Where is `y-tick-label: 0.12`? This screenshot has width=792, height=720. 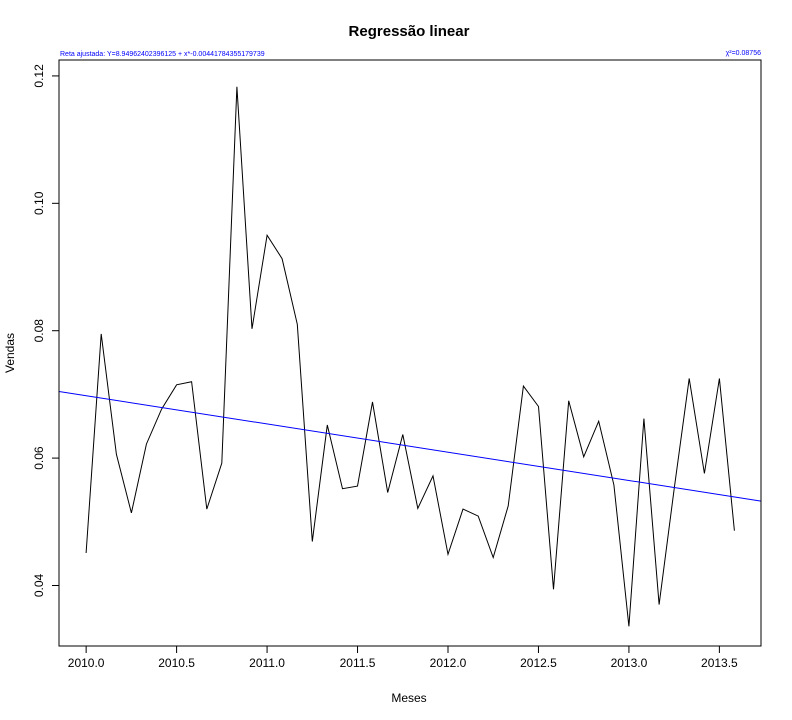 y-tick-label: 0.12 is located at coordinates (39, 76).